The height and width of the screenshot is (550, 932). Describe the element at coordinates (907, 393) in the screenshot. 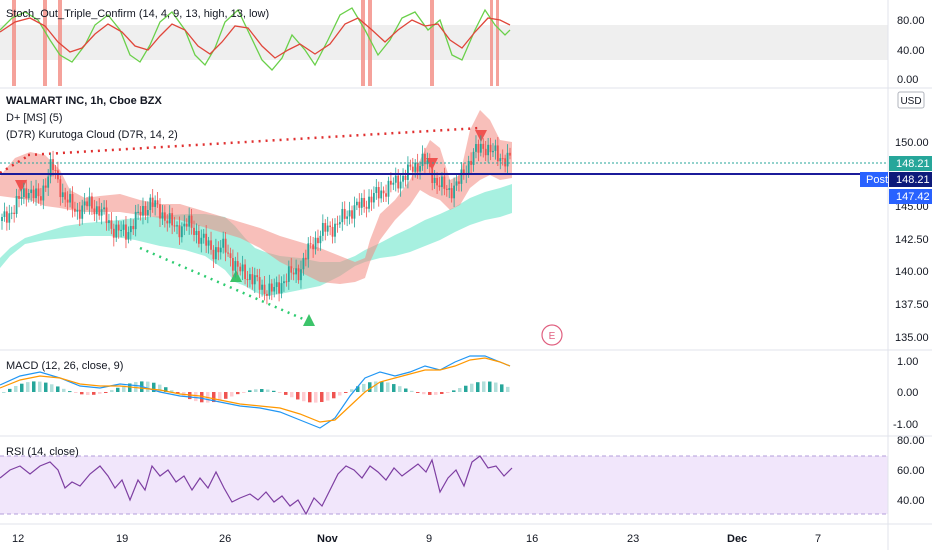

I see `macd-tick-label: 0.00` at that location.